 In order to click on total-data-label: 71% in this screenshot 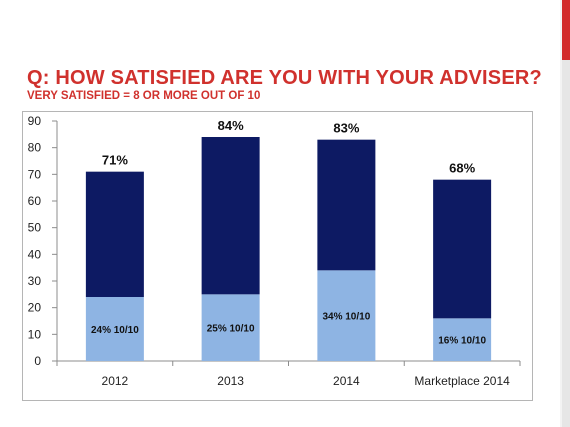, I will do `click(115, 160)`.